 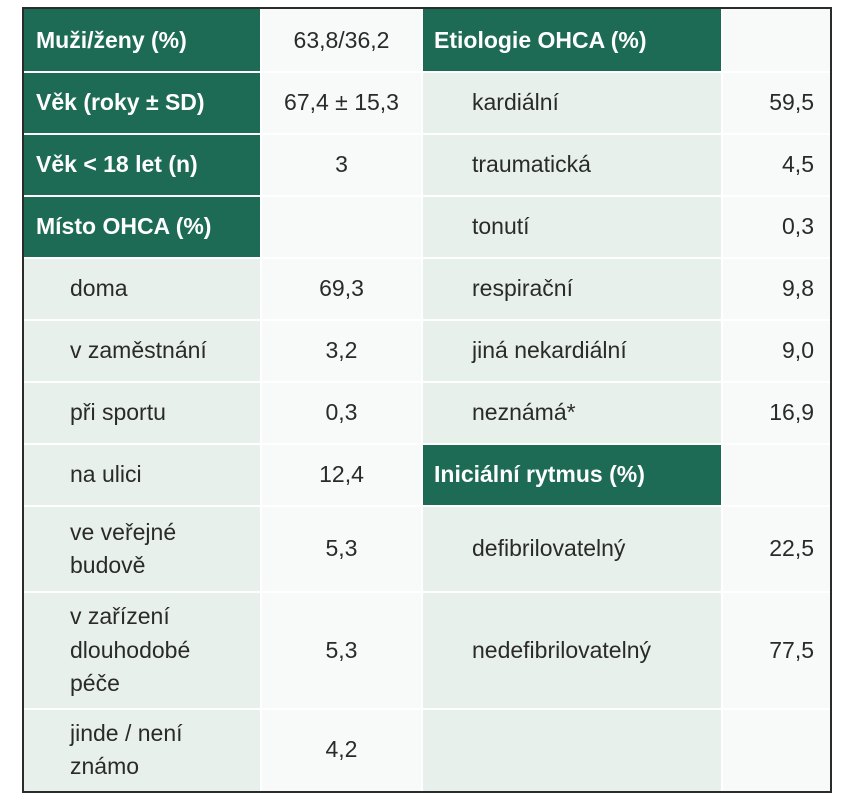 I want to click on right-empty-label, so click(x=572, y=750).